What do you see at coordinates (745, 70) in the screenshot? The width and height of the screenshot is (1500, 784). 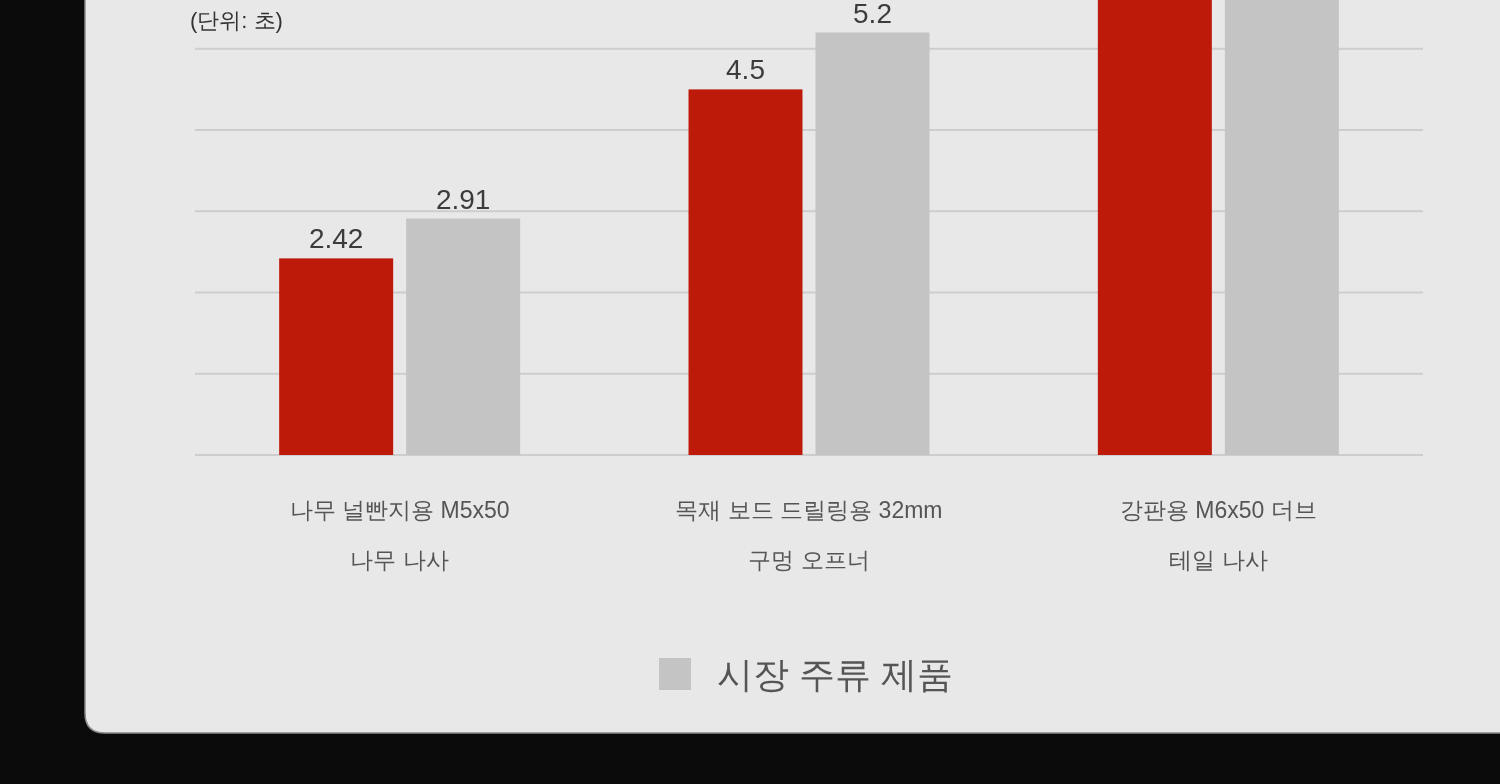 I see `data-label: 4.5` at bounding box center [745, 70].